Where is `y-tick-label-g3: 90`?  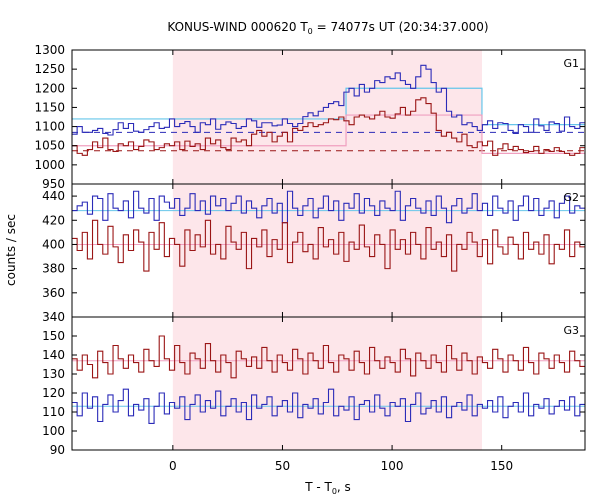 y-tick-label-g3: 90 is located at coordinates (57, 450).